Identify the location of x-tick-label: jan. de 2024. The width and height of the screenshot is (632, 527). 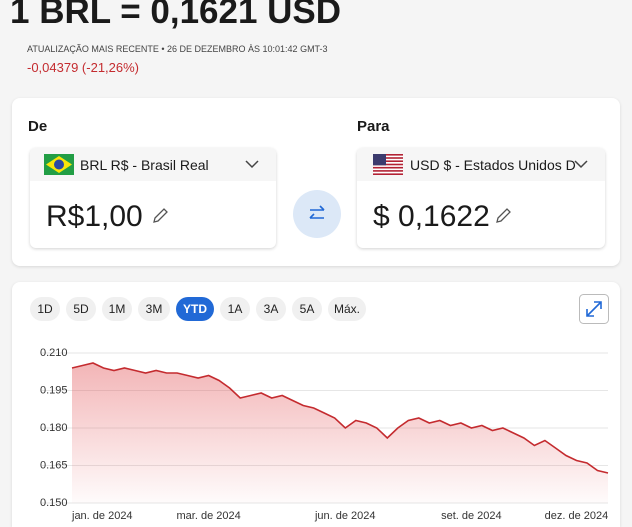
(102, 516).